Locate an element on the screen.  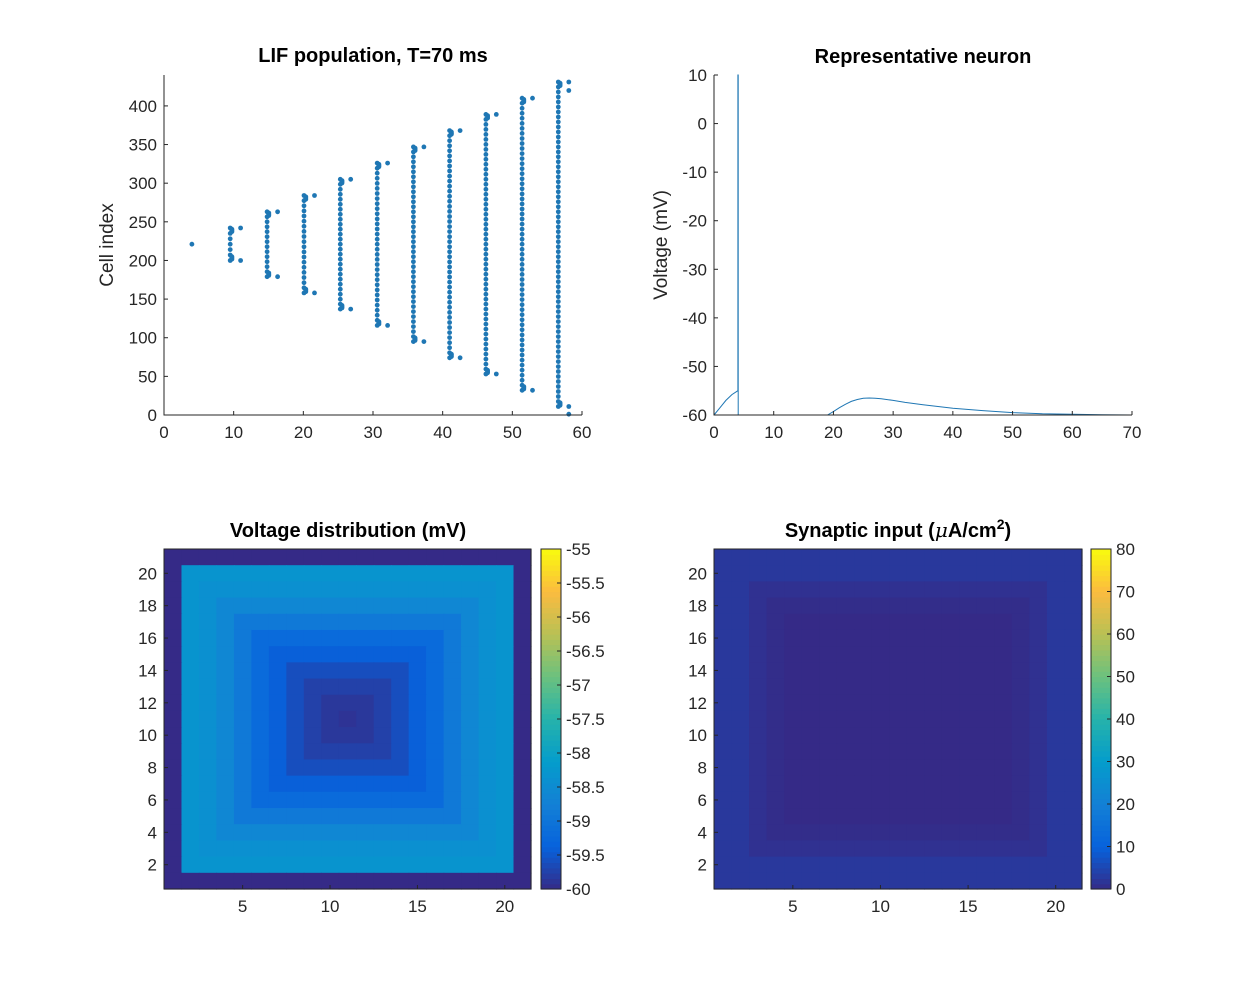
x-tick-label: 10 is located at coordinates (233, 432).